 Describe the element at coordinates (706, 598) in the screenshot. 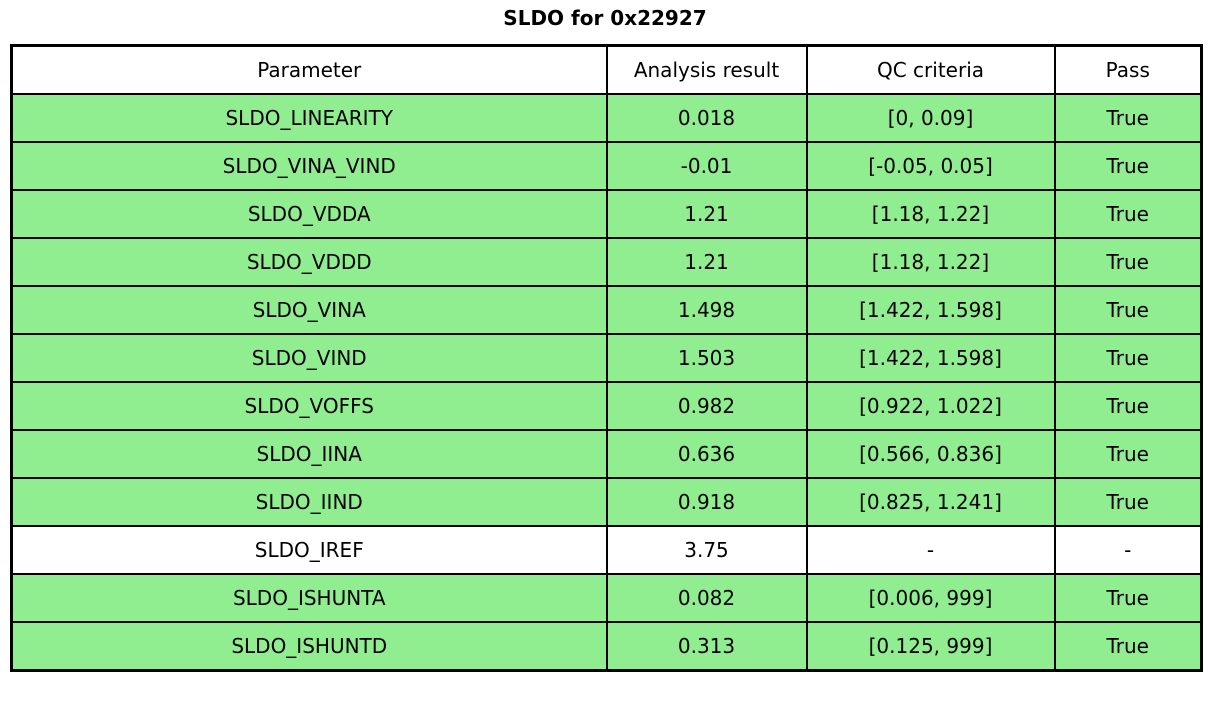

I see `analysis-result-cell: 0.082` at that location.